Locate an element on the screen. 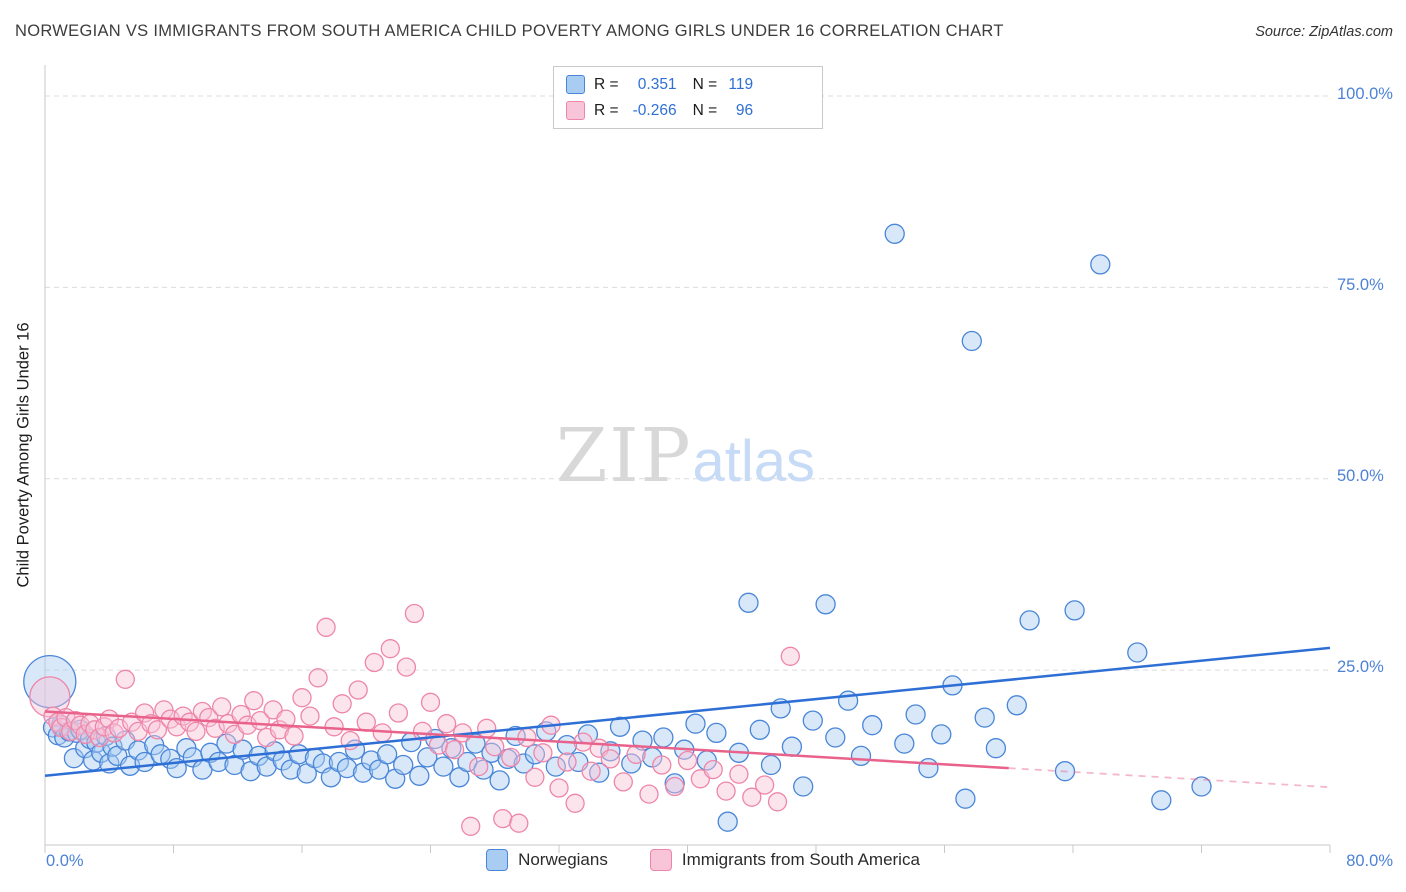  n-label: N = is located at coordinates (705, 84).